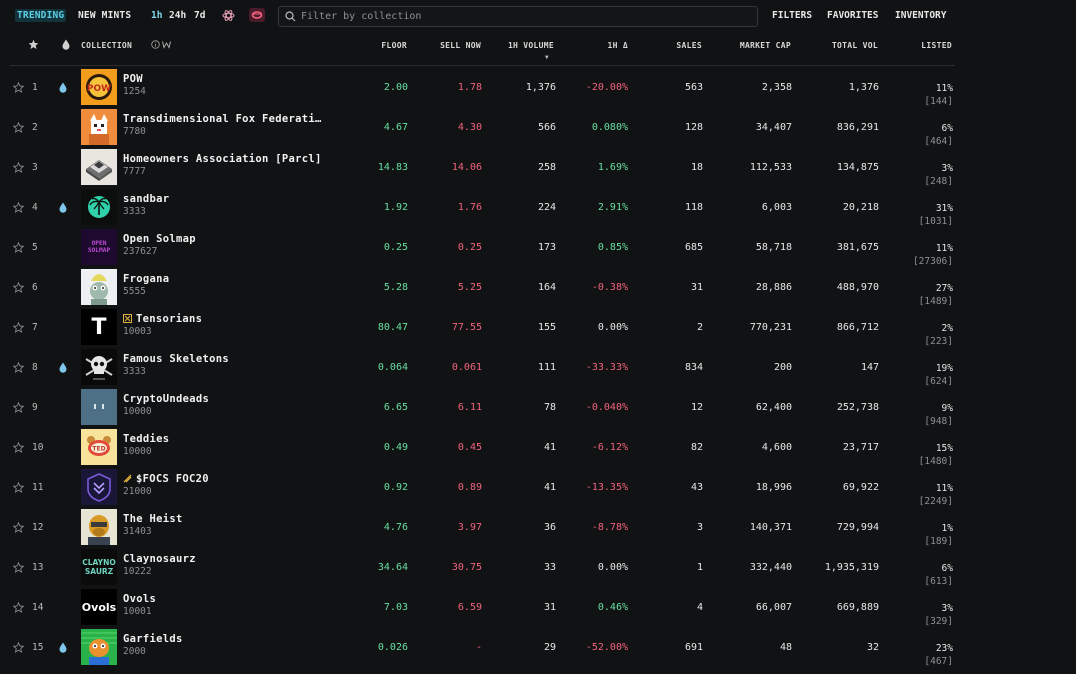 The image size is (1076, 674). Describe the element at coordinates (176, 359) in the screenshot. I see `collection-name: Famous Skeletons` at that location.